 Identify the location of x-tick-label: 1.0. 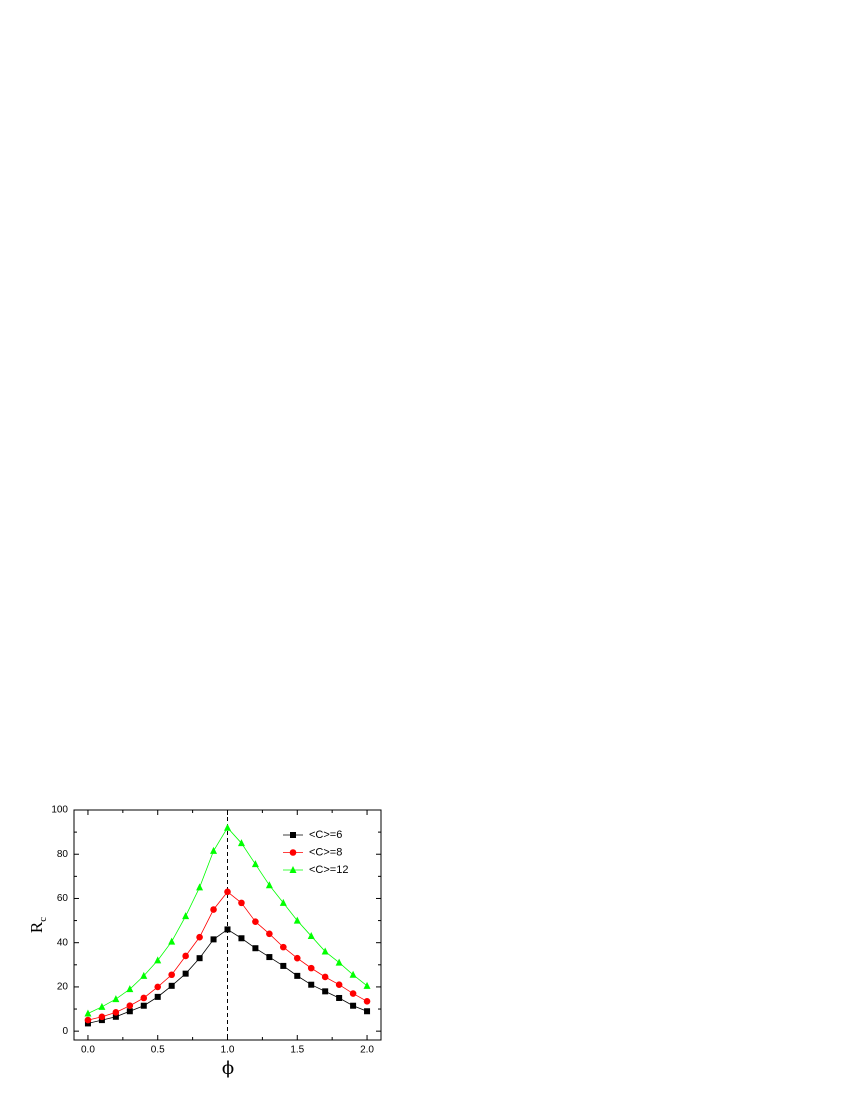
(228, 1050).